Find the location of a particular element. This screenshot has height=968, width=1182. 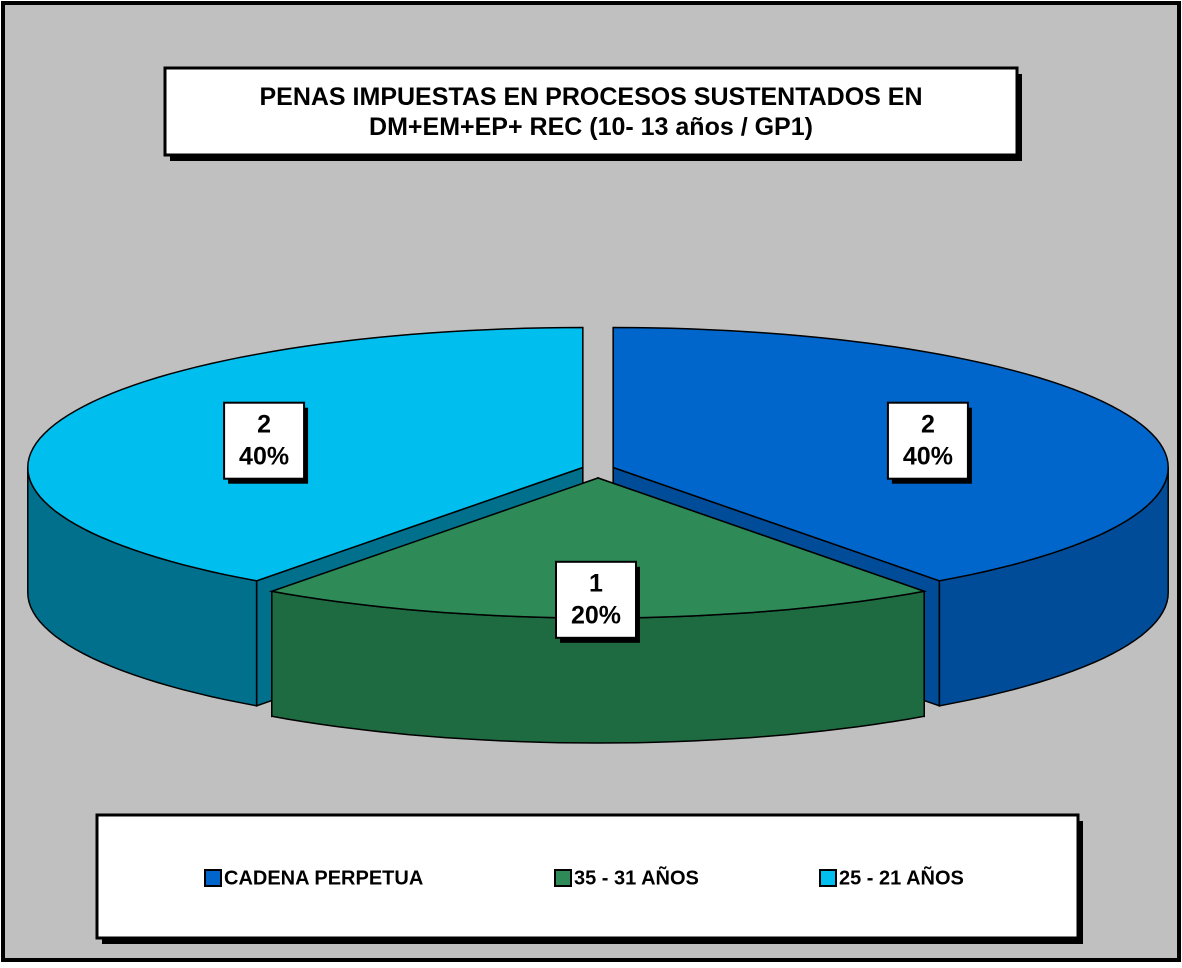

title-box is located at coordinates (591, 111).